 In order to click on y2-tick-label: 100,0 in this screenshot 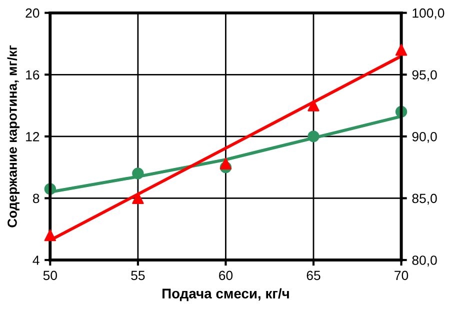, I will do `click(428, 14)`.